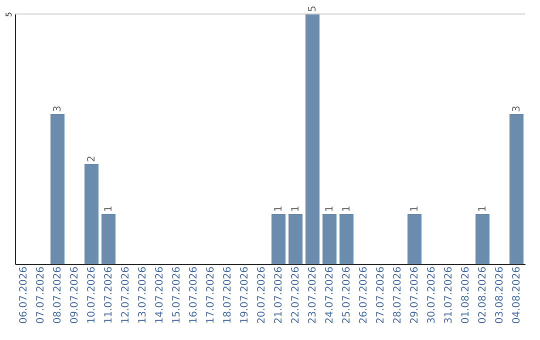 The width and height of the screenshot is (540, 340). Describe the element at coordinates (398, 295) in the screenshot. I see `x-tick-label: 28.07.2026` at that location.